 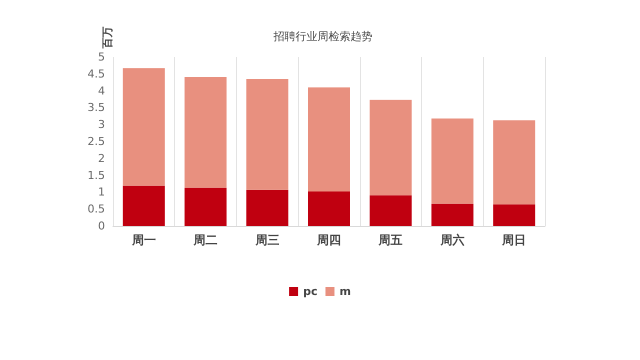 I want to click on y-tick-label: 5, so click(x=101, y=57).